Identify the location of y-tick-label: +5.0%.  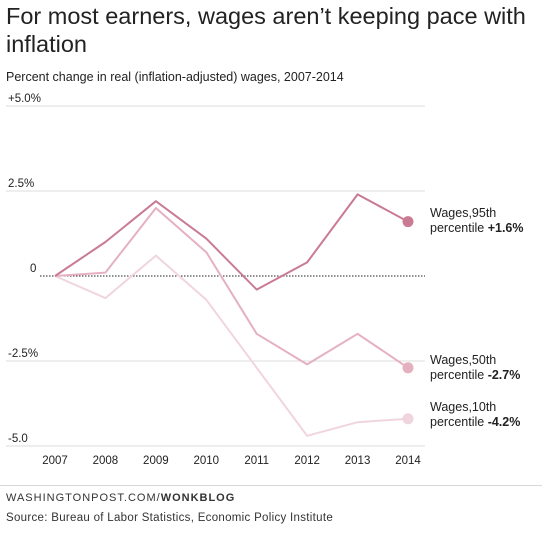
(24, 99).